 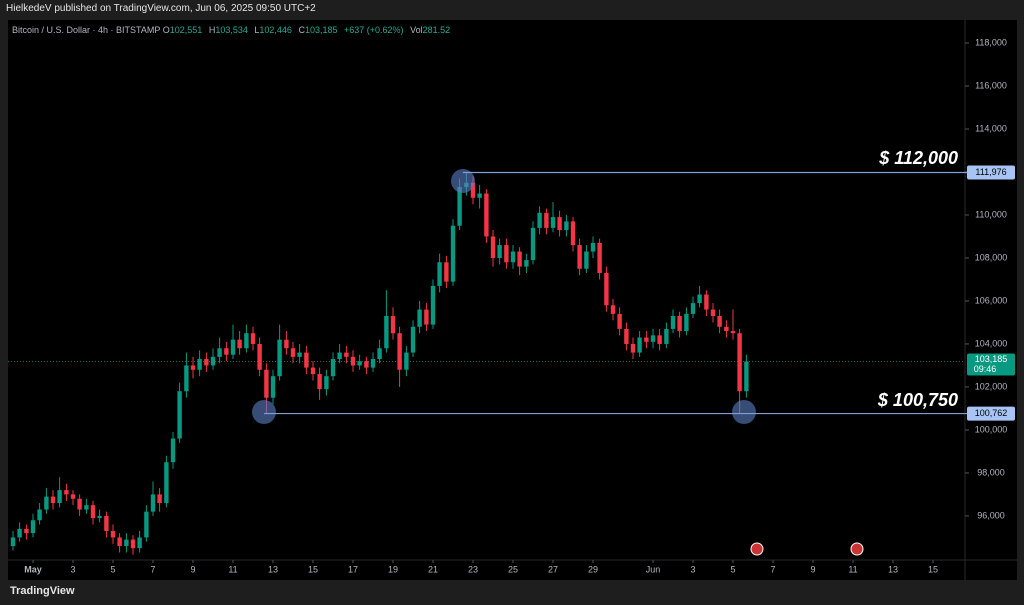 I want to click on symbol: Bitcoin / U.S. Dollar · 4h · BITSTAMP, so click(x=86, y=30).